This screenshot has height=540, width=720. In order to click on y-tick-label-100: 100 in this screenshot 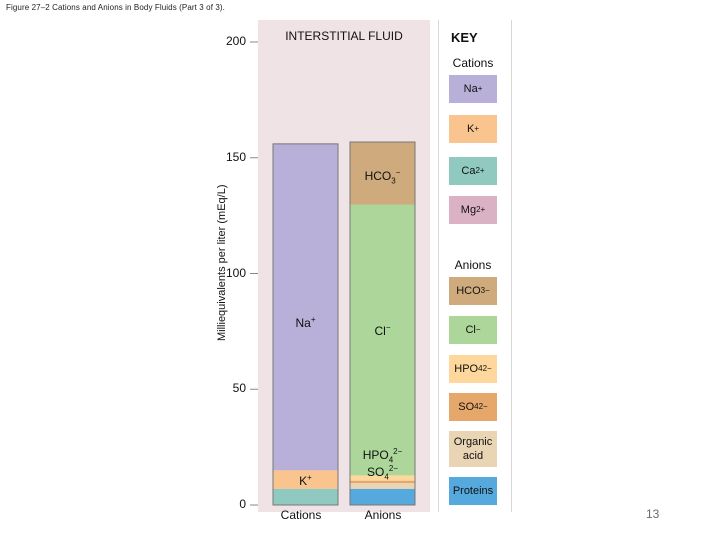, I will do `click(235, 272)`.